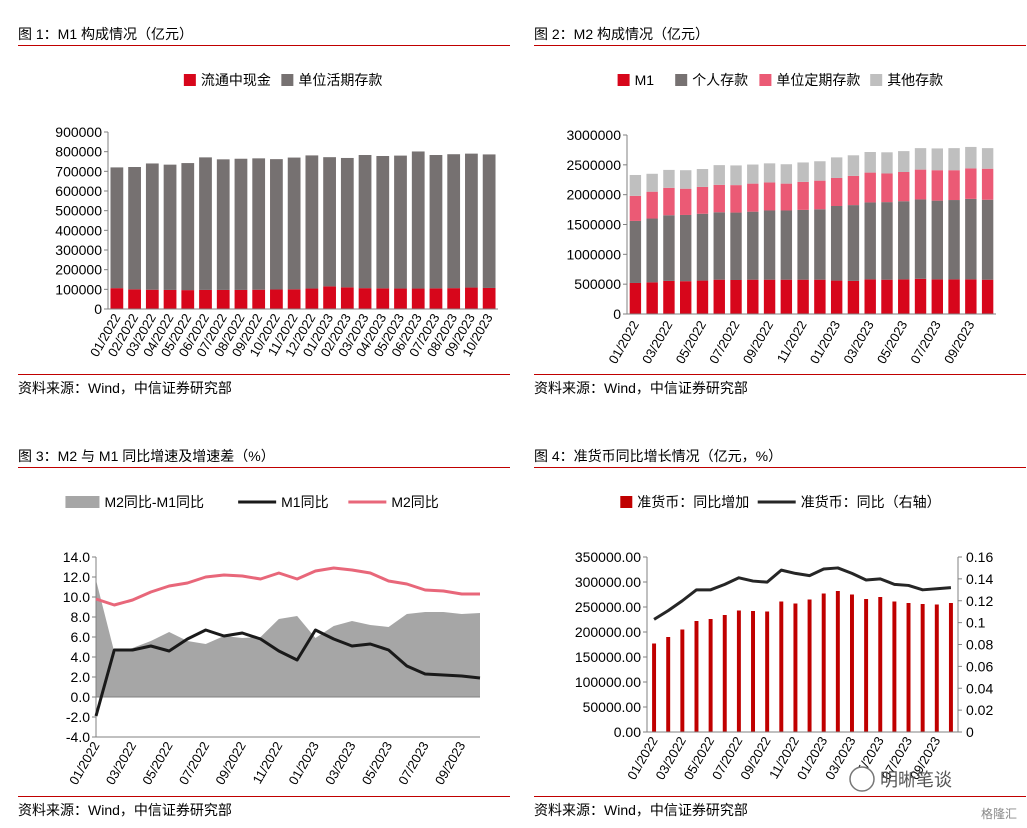 This screenshot has width=1027, height=828. Describe the element at coordinates (340, 80) in the screenshot. I see `legend-label: 单位活期存款` at that location.